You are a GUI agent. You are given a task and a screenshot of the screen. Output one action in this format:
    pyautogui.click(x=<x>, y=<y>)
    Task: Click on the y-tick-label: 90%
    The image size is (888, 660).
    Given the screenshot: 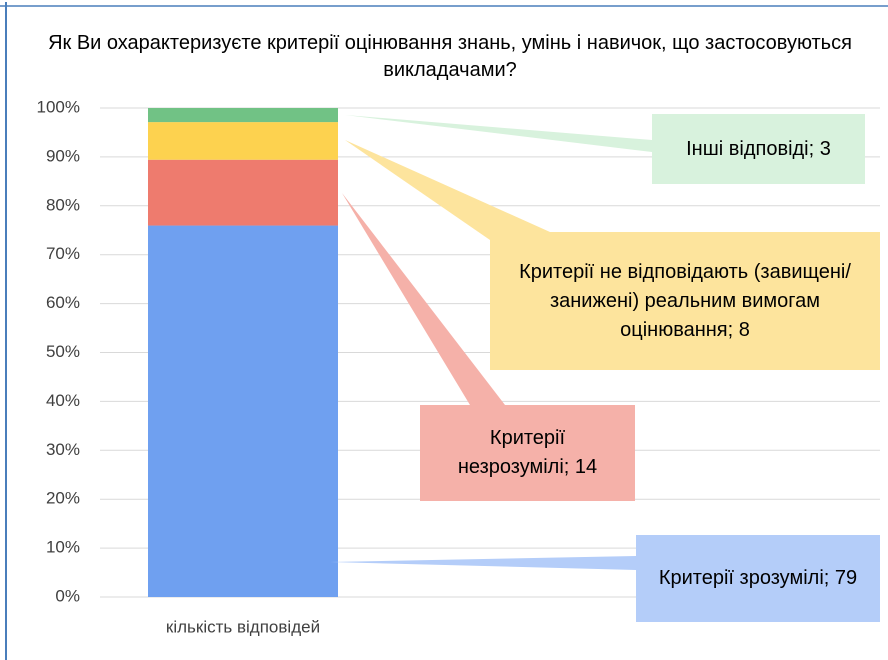 What is the action you would take?
    pyautogui.click(x=63, y=155)
    